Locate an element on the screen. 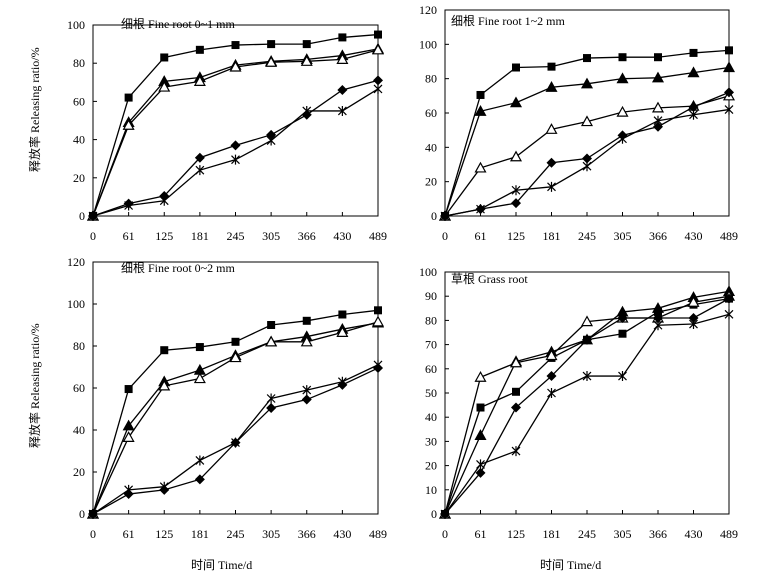 This screenshot has width=775, height=579. x-tick-label: 125 is located at coordinates (516, 534).